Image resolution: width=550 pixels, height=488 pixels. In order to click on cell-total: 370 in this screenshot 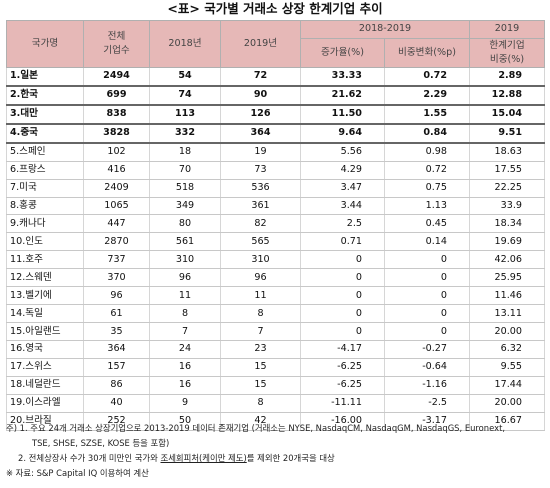, I will do `click(116, 278)`.